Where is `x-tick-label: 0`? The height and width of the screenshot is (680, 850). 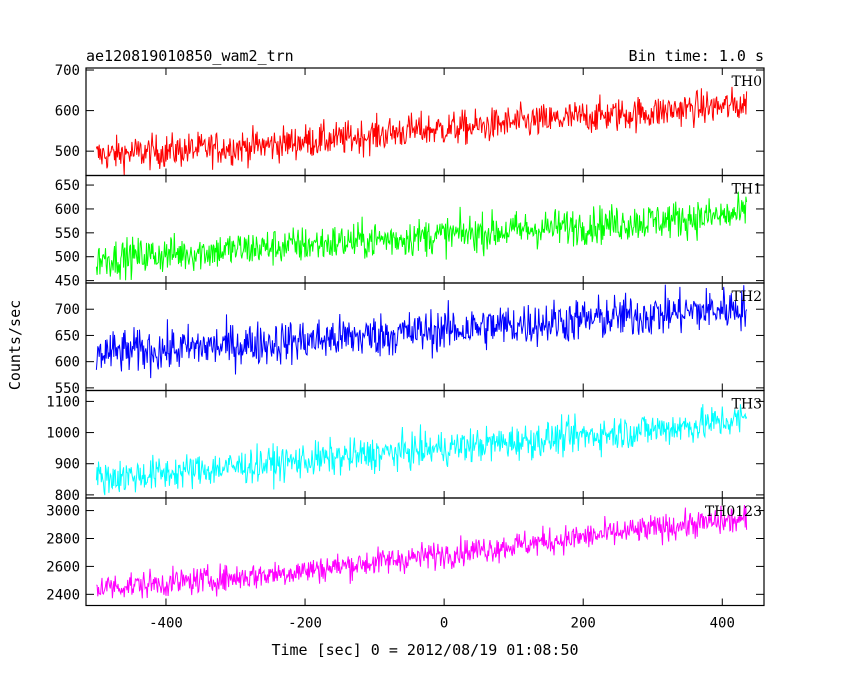
x-tick-label: 0 is located at coordinates (444, 624).